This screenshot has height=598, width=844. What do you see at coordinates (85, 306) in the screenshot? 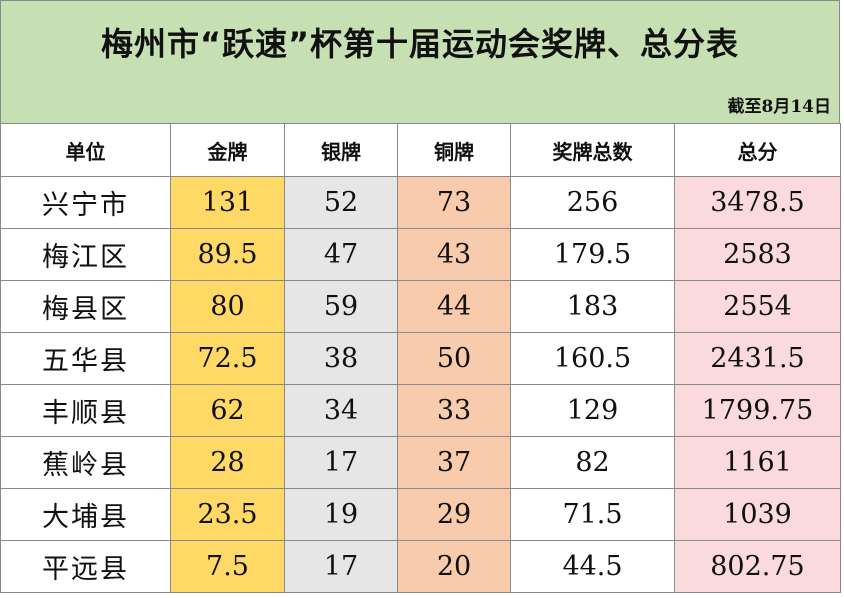
I see `unit-cell: 梅县区` at bounding box center [85, 306].